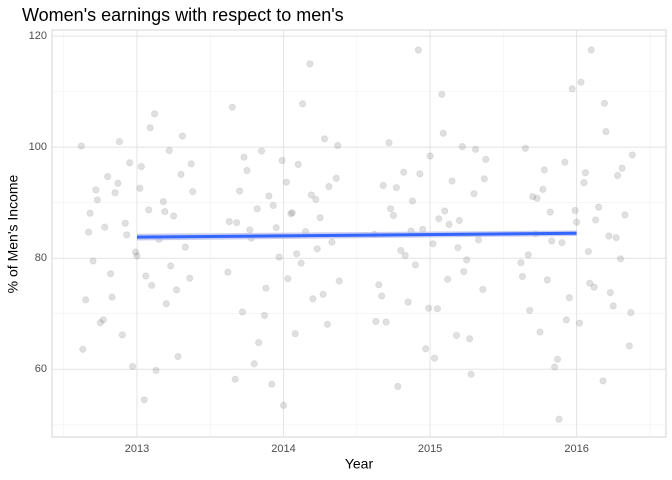 The image size is (672, 480). I want to click on x-axis-label: Year, so click(359, 464).